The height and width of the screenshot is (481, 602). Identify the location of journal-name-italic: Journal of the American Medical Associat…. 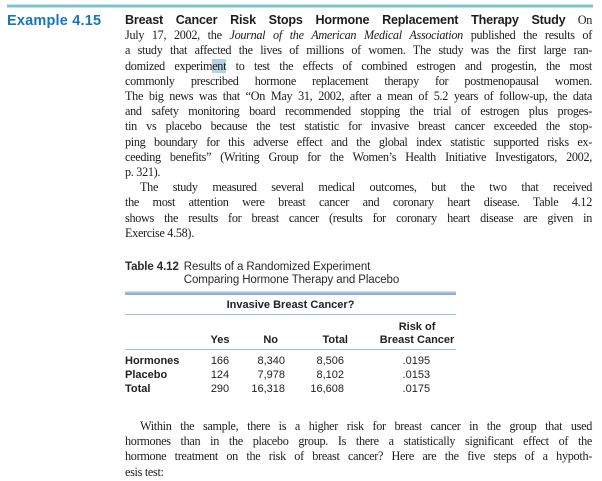
(346, 35).